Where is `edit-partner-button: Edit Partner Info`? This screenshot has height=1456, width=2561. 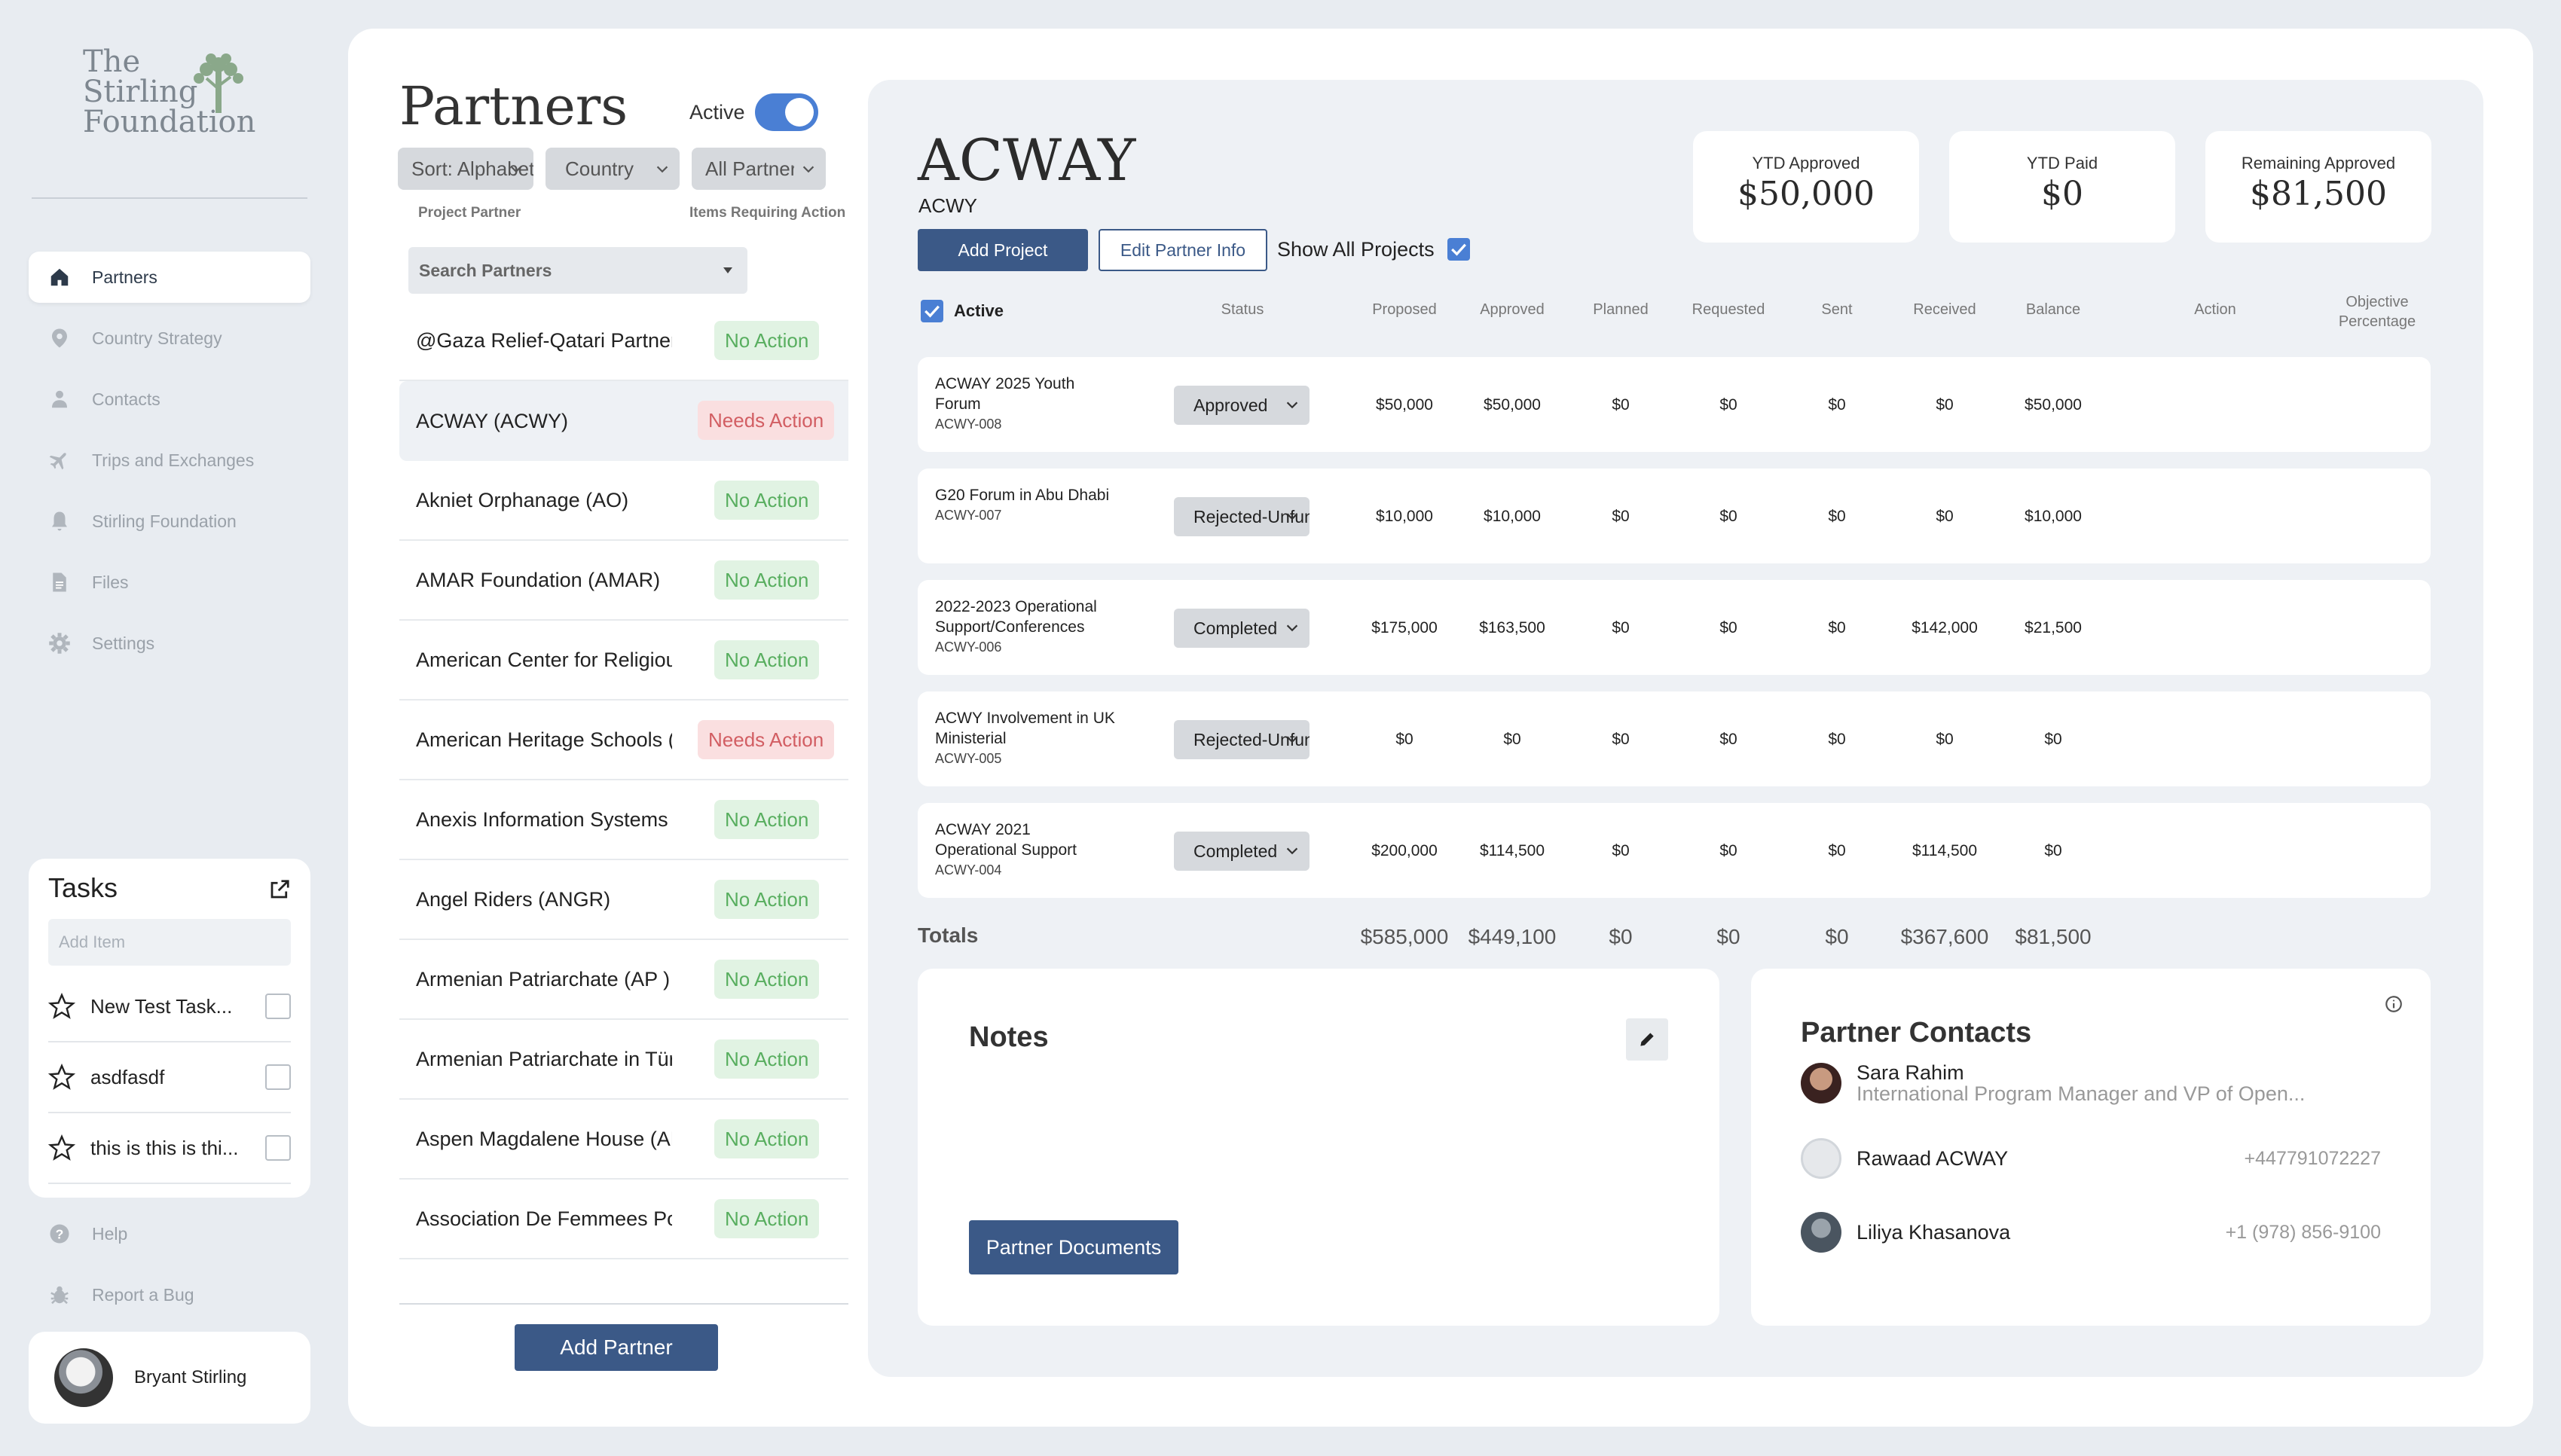
edit-partner-button: Edit Partner Info is located at coordinates (1183, 250).